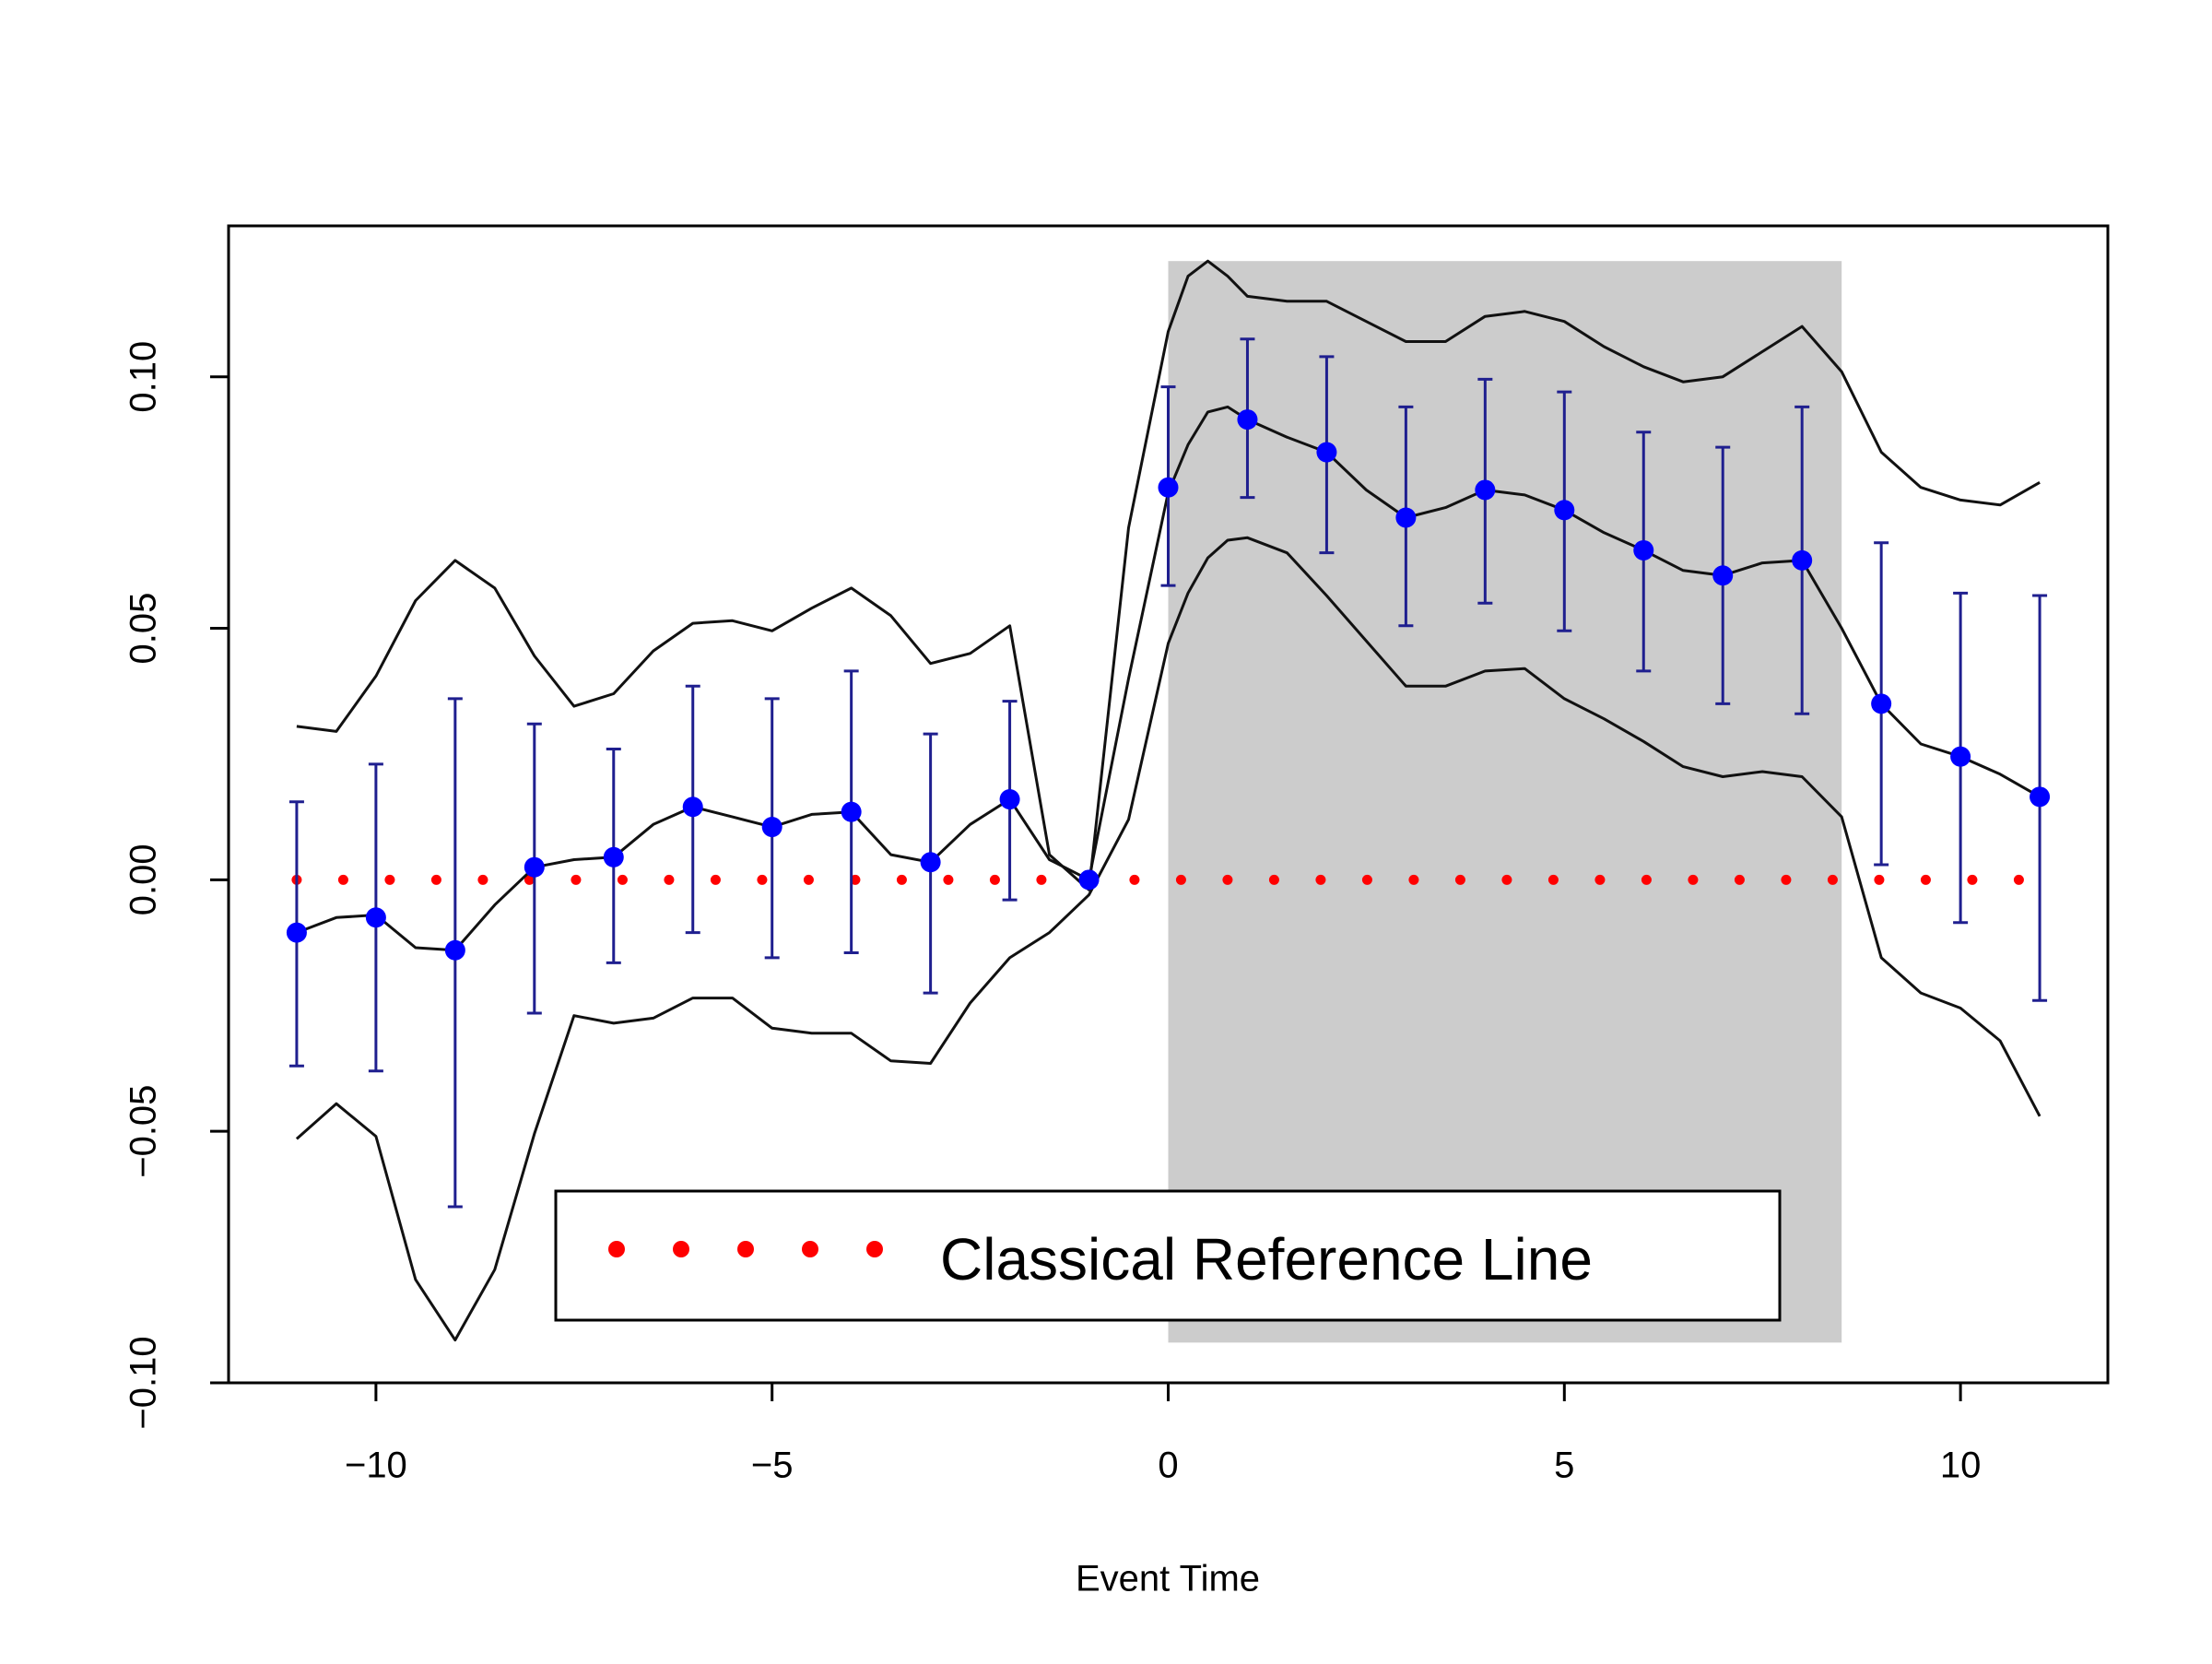 The width and height of the screenshot is (2212, 1664). What do you see at coordinates (1168, 1579) in the screenshot?
I see `x-axis-title: Event Time` at bounding box center [1168, 1579].